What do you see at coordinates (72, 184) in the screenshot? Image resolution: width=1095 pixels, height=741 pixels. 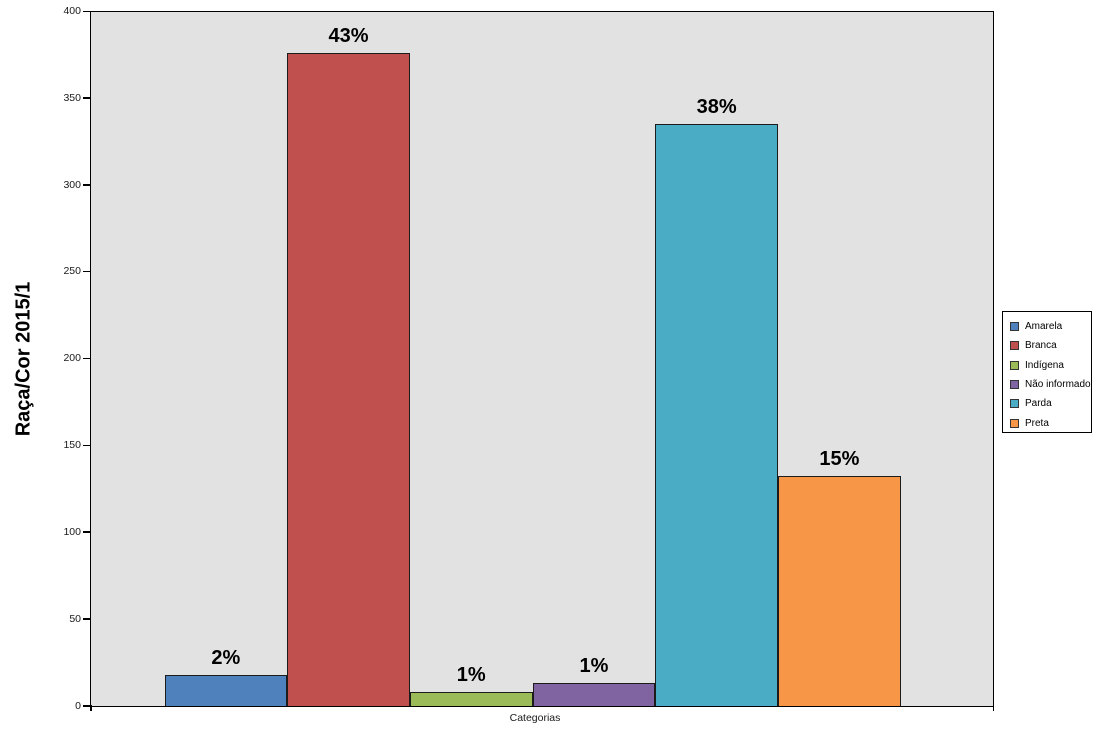 I see `y-tick-label: 300` at bounding box center [72, 184].